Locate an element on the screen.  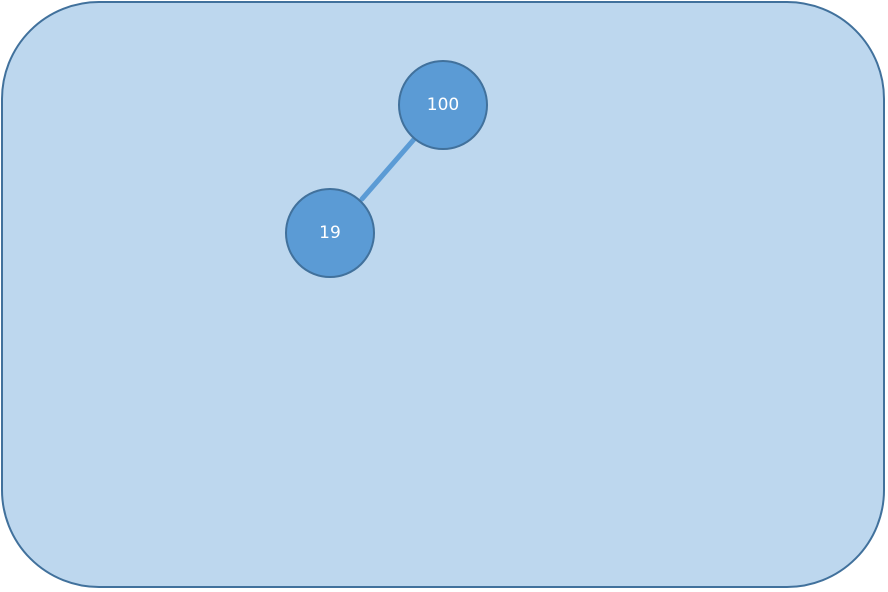
tree-node-left-child: 19 is located at coordinates (330, 233).